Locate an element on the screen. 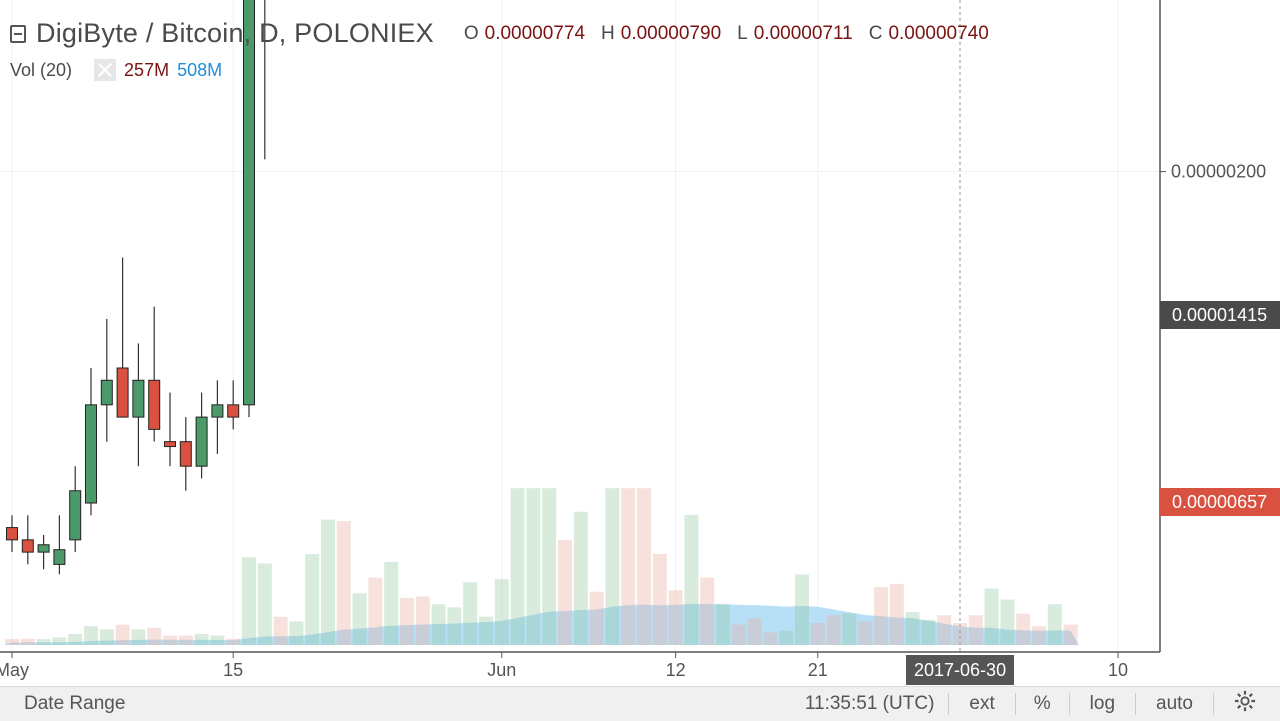  settings-button is located at coordinates (1247, 704).